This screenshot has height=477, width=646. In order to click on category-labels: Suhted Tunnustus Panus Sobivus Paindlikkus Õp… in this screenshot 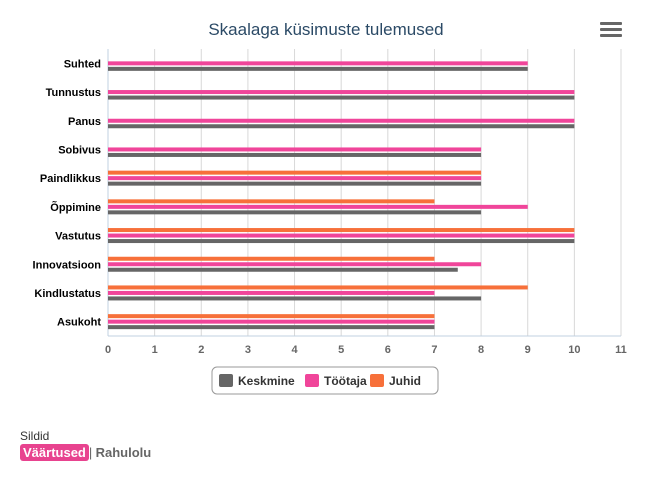, I will do `click(67, 193)`.